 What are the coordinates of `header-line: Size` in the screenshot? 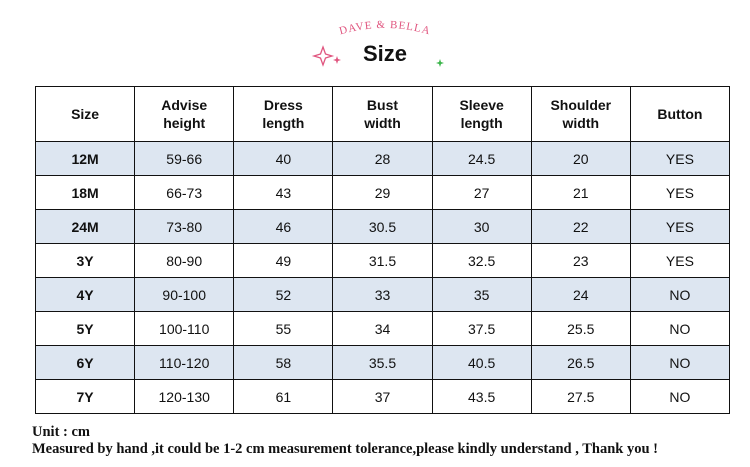 It's located at (85, 114).